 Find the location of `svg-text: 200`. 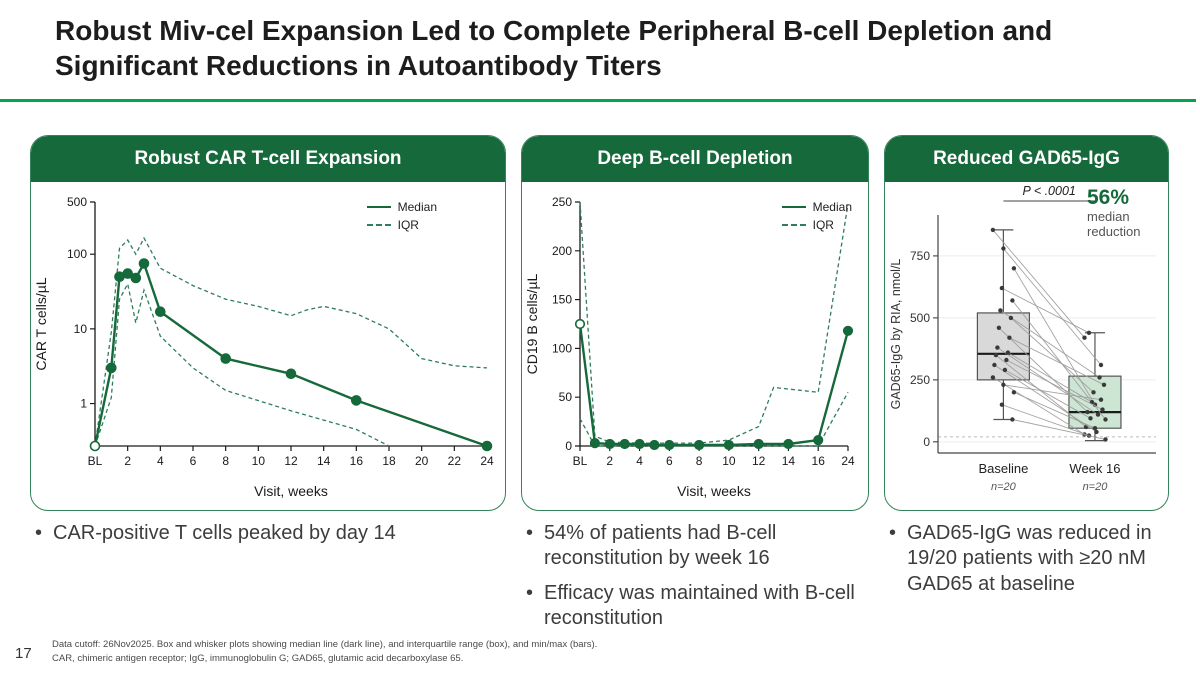

svg-text: 200 is located at coordinates (562, 251).